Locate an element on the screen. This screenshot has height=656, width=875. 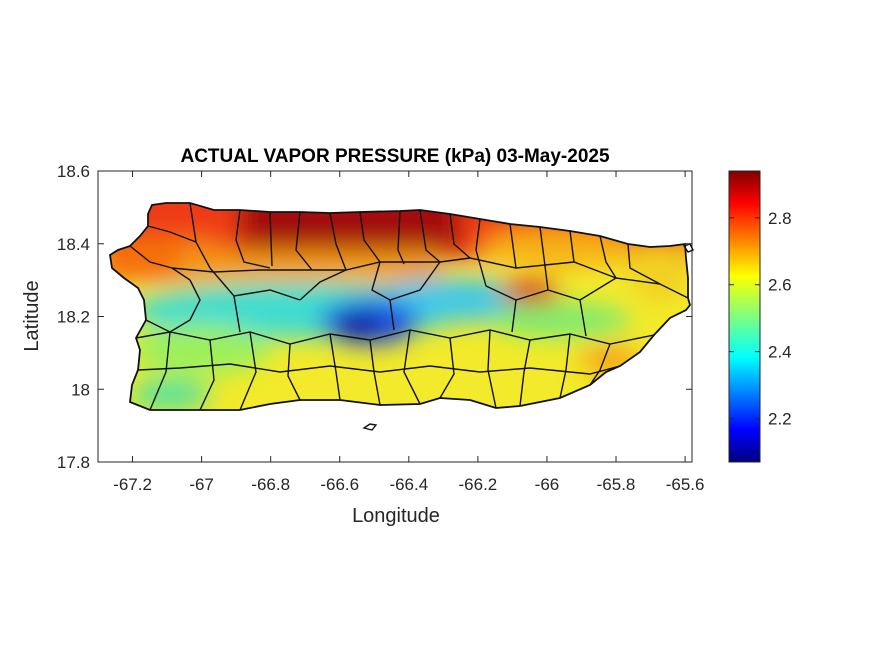
colorbar: 2.2 2.4 2.6 2.8 is located at coordinates (760, 316).